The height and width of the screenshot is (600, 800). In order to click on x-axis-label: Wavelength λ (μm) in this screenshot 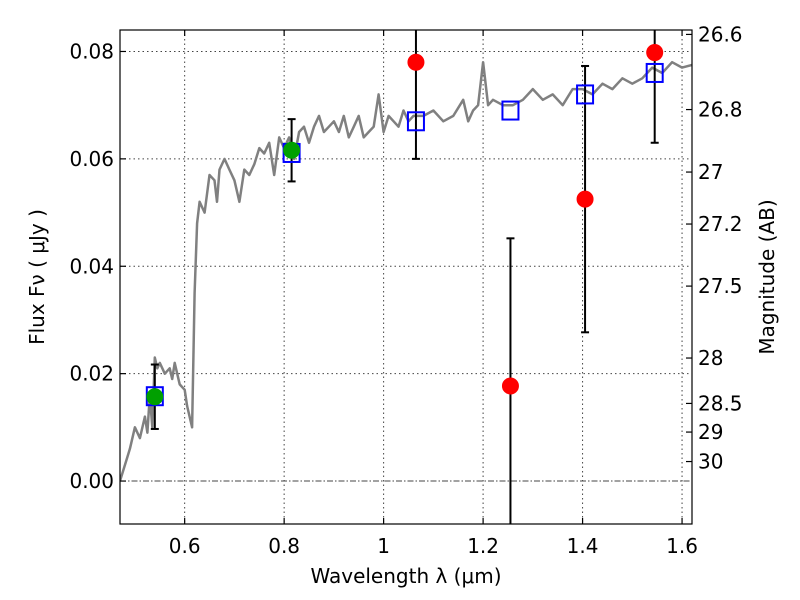, I will do `click(405, 576)`.